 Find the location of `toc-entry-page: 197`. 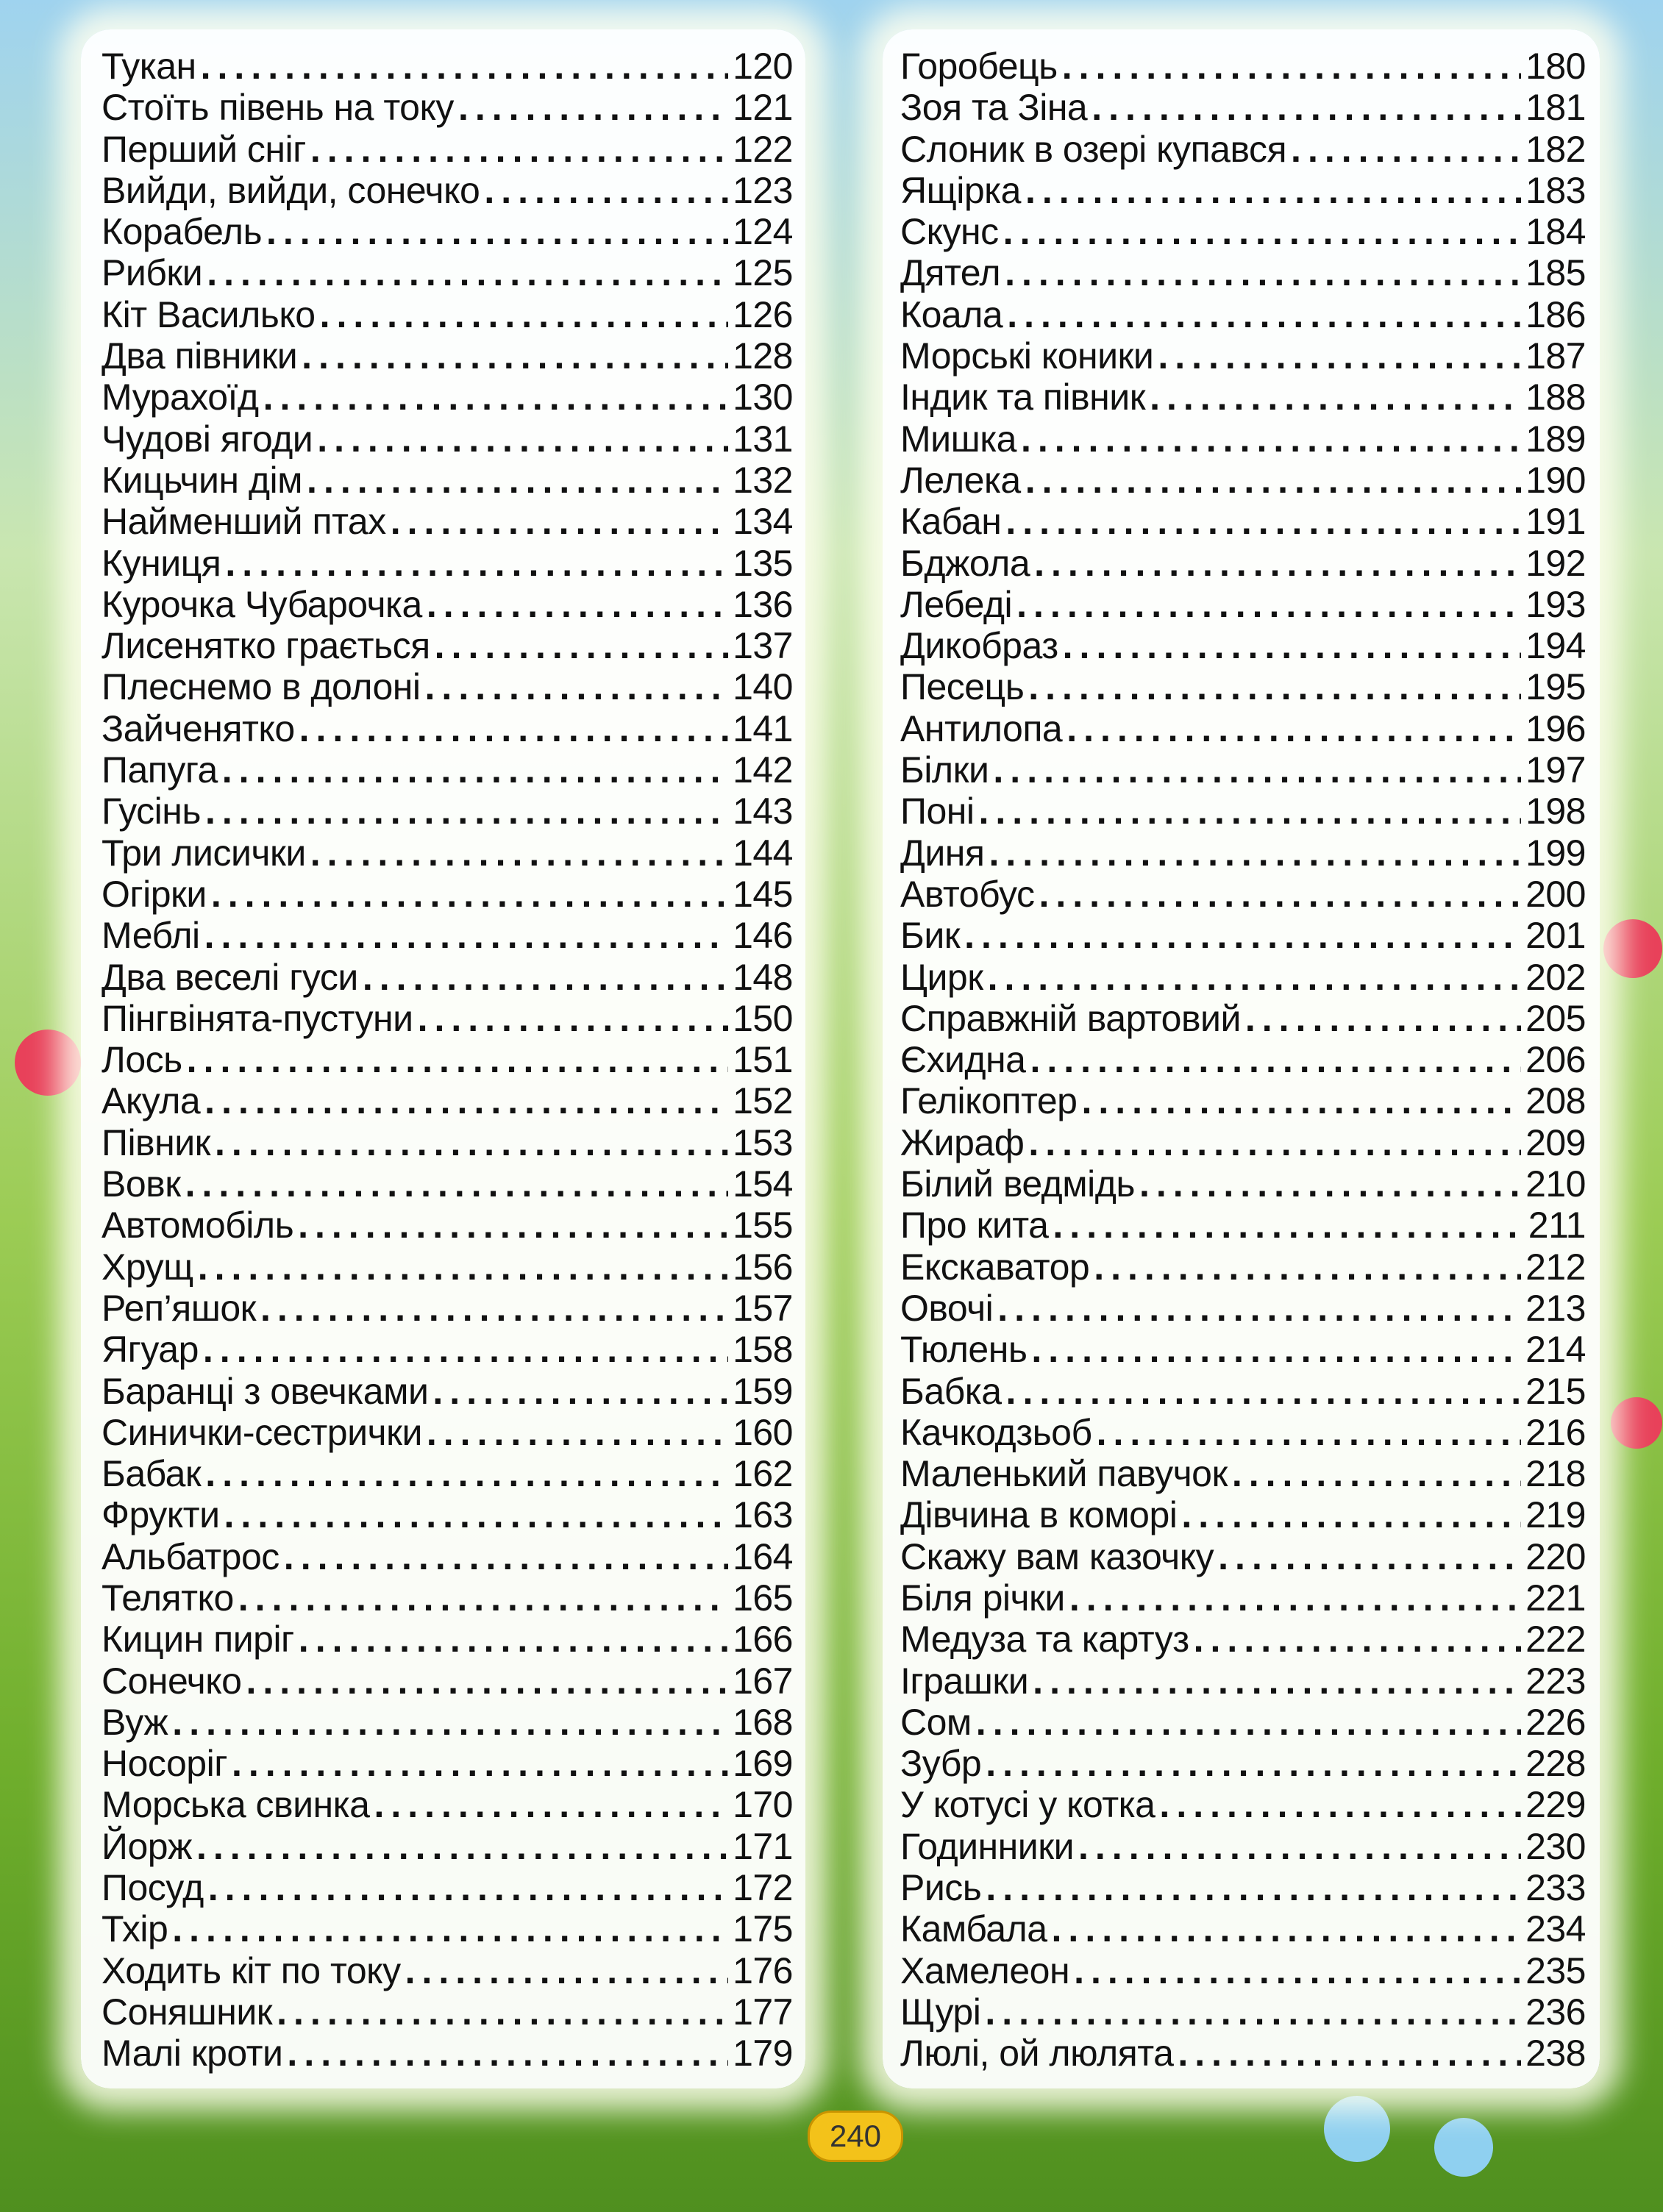

toc-entry-page: 197 is located at coordinates (1555, 770).